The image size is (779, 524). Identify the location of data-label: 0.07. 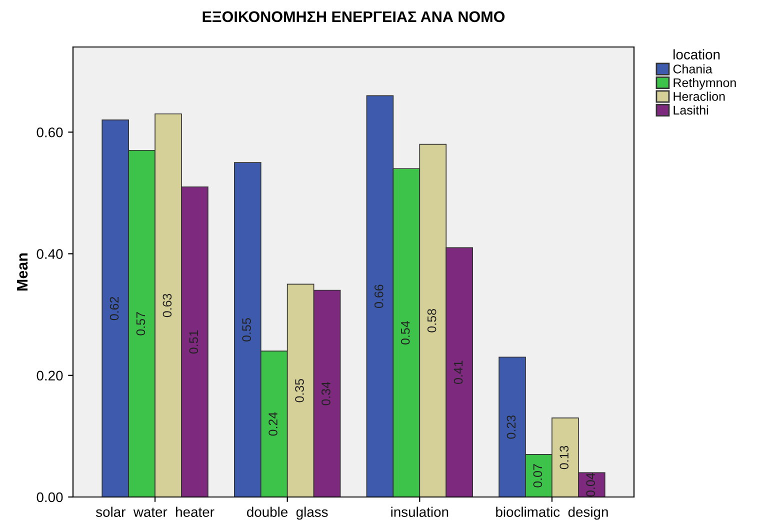
(537, 476).